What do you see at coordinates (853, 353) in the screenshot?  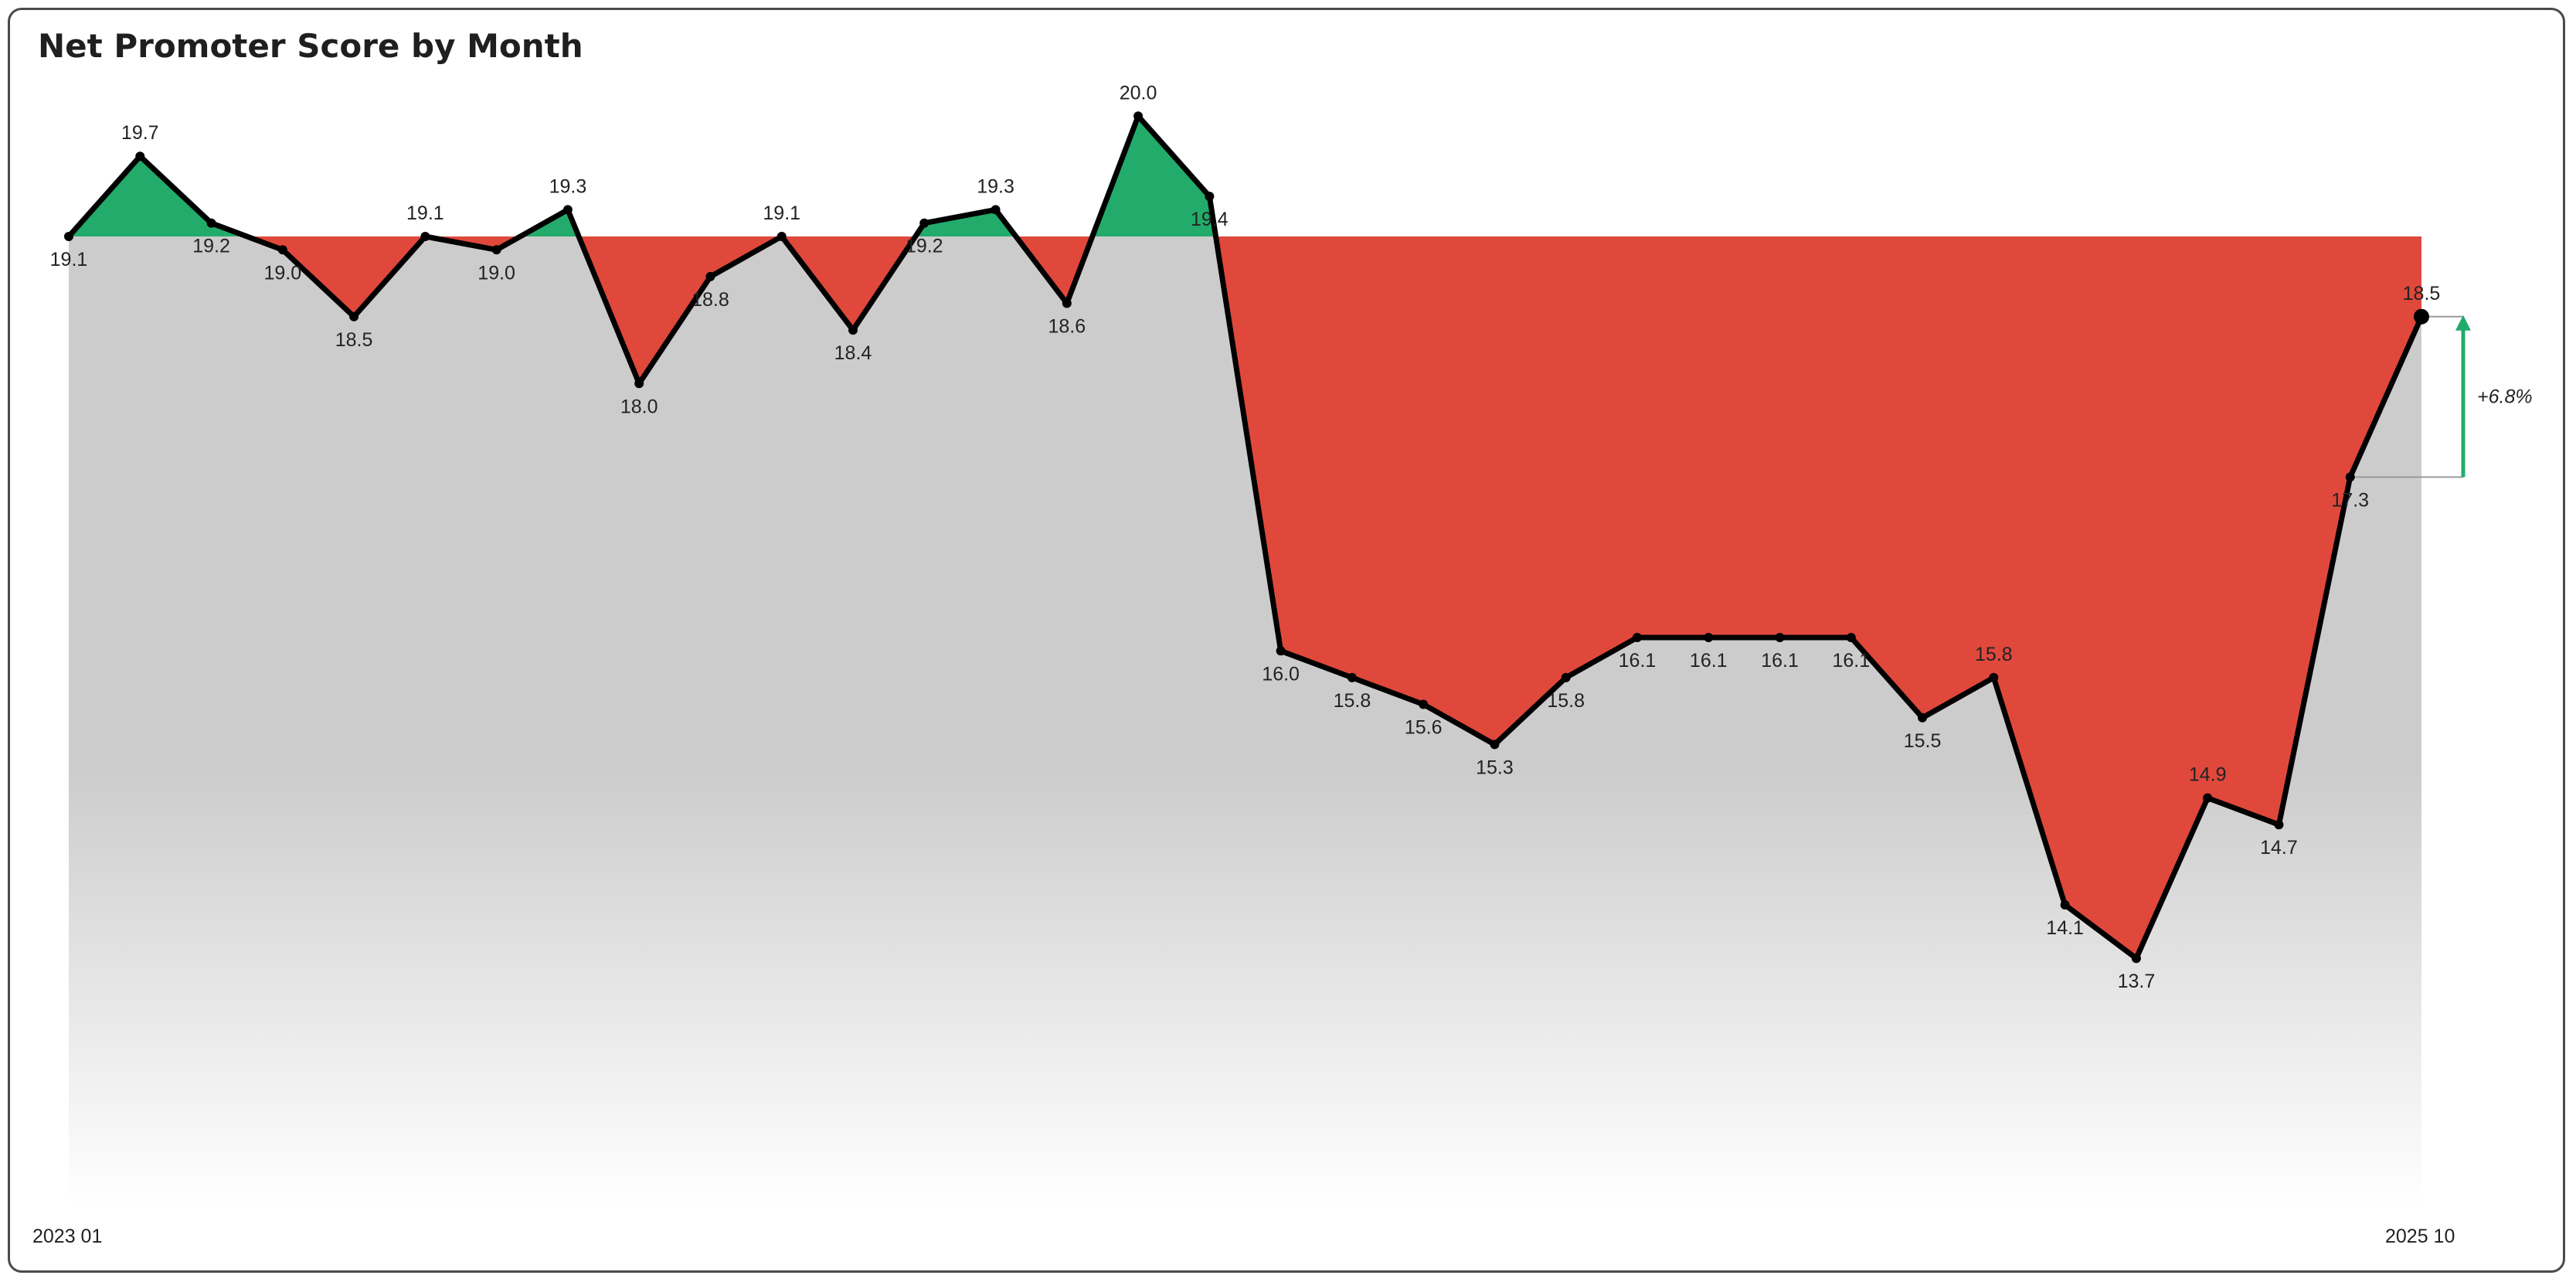 I see `data-label: 18.4` at bounding box center [853, 353].